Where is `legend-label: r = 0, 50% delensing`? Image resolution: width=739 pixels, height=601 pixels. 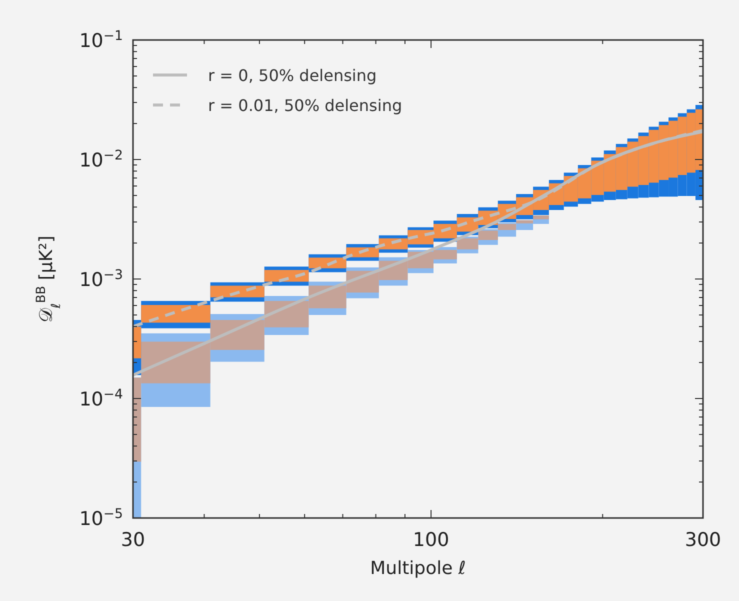
legend-label: r = 0, 50% delensing is located at coordinates (292, 75).